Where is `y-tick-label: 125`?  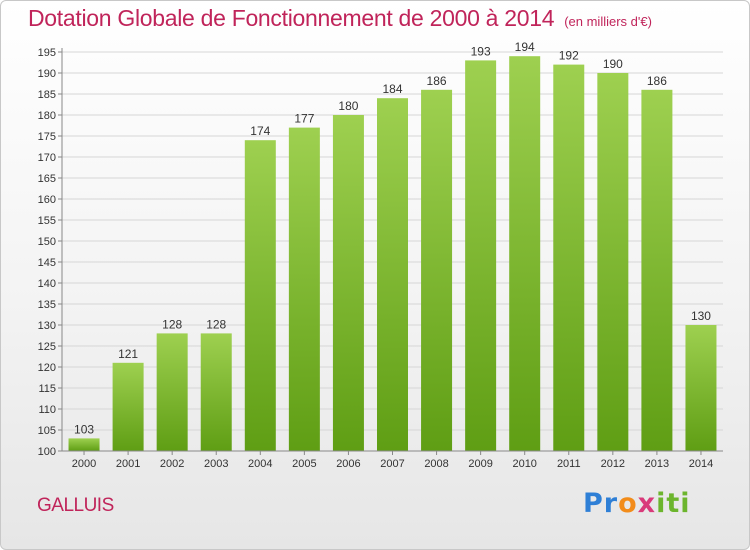 y-tick-label: 125 is located at coordinates (47, 347).